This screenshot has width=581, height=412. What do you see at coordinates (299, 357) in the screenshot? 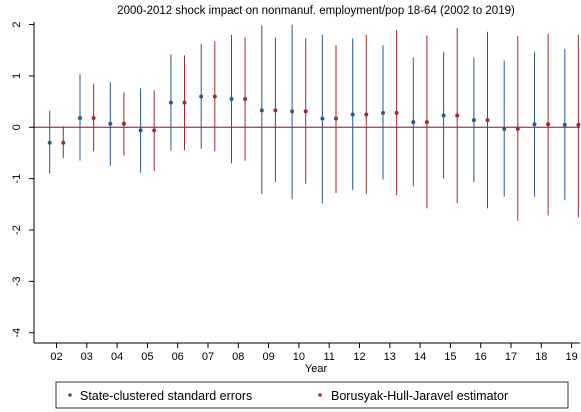
I see `x-tick-label-10: 10` at bounding box center [299, 357].